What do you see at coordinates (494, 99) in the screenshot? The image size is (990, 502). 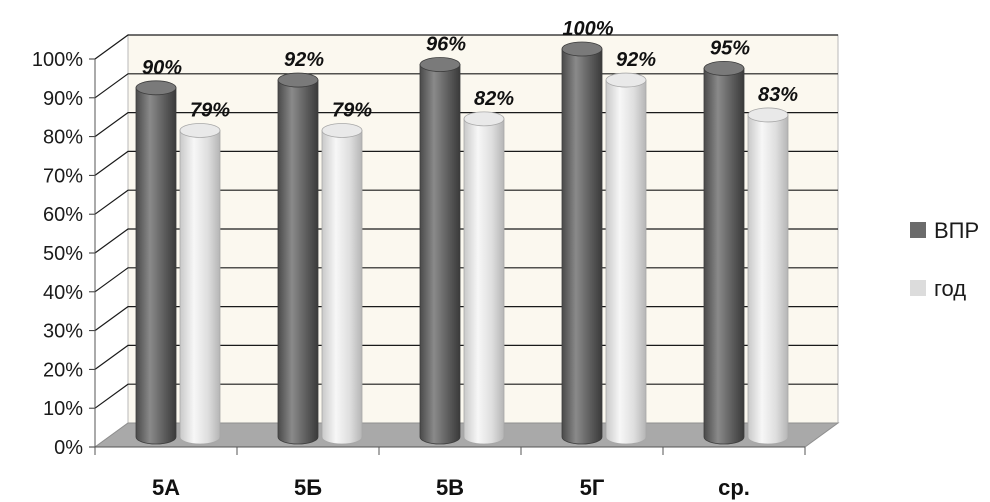 I see `data-label: 82%` at bounding box center [494, 99].